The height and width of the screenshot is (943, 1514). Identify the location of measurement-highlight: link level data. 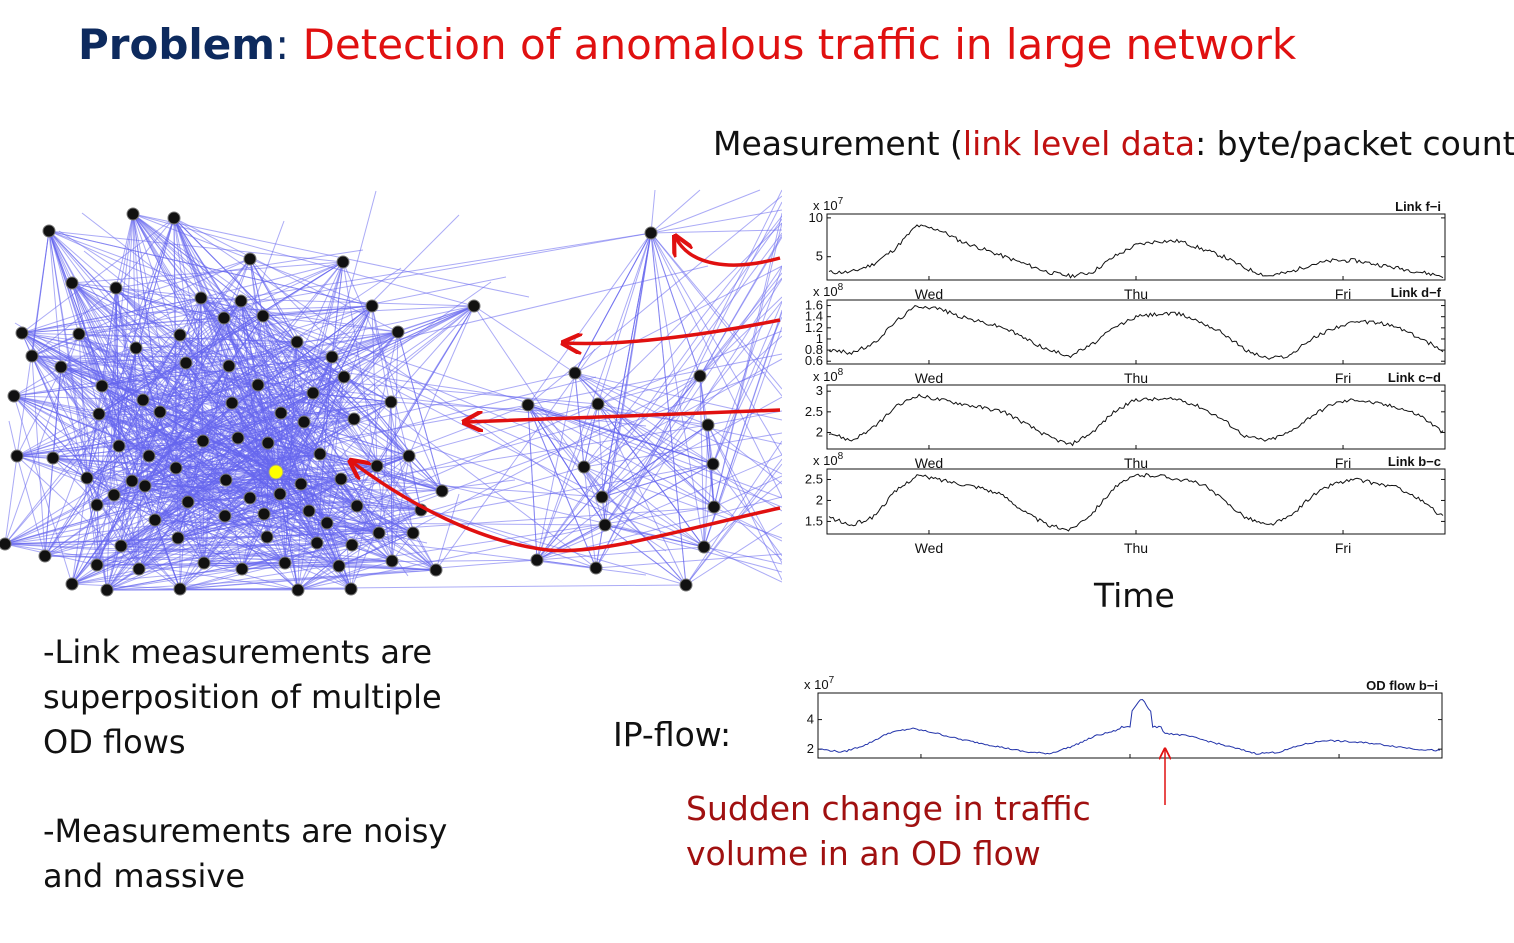
(1079, 143).